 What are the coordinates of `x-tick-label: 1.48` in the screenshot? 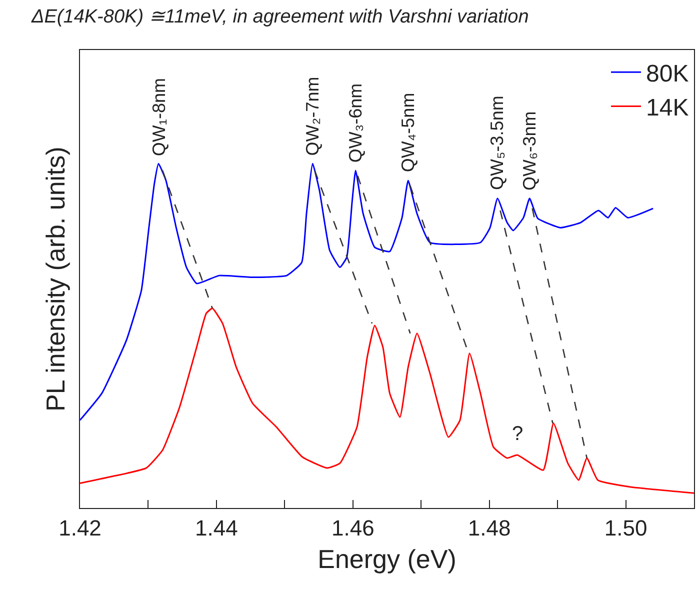 It's located at (489, 528).